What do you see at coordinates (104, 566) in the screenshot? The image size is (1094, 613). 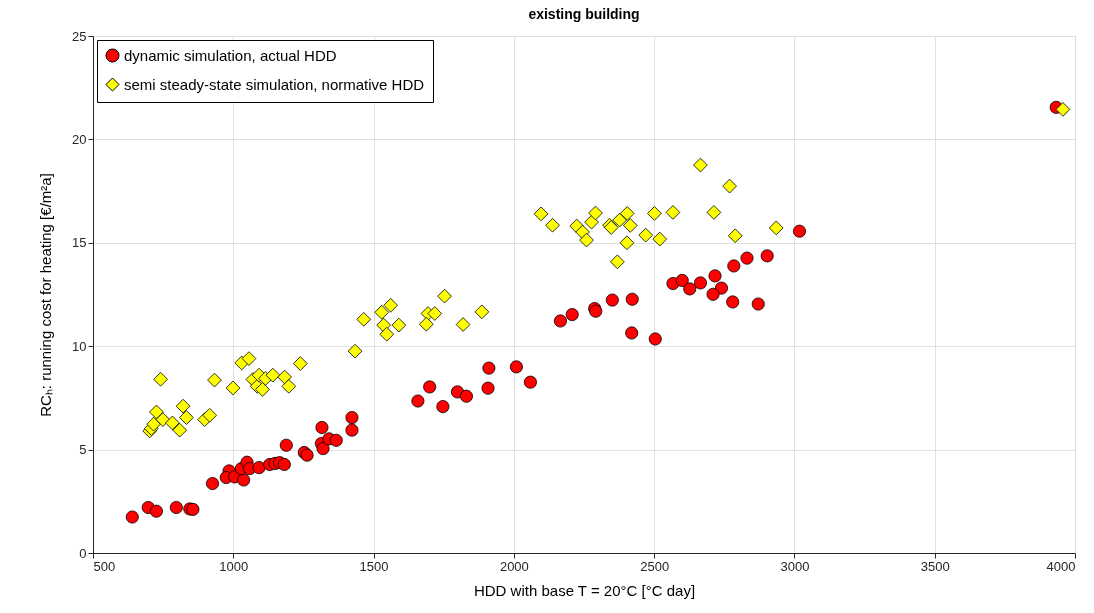 I see `x-tick-label: 500` at bounding box center [104, 566].